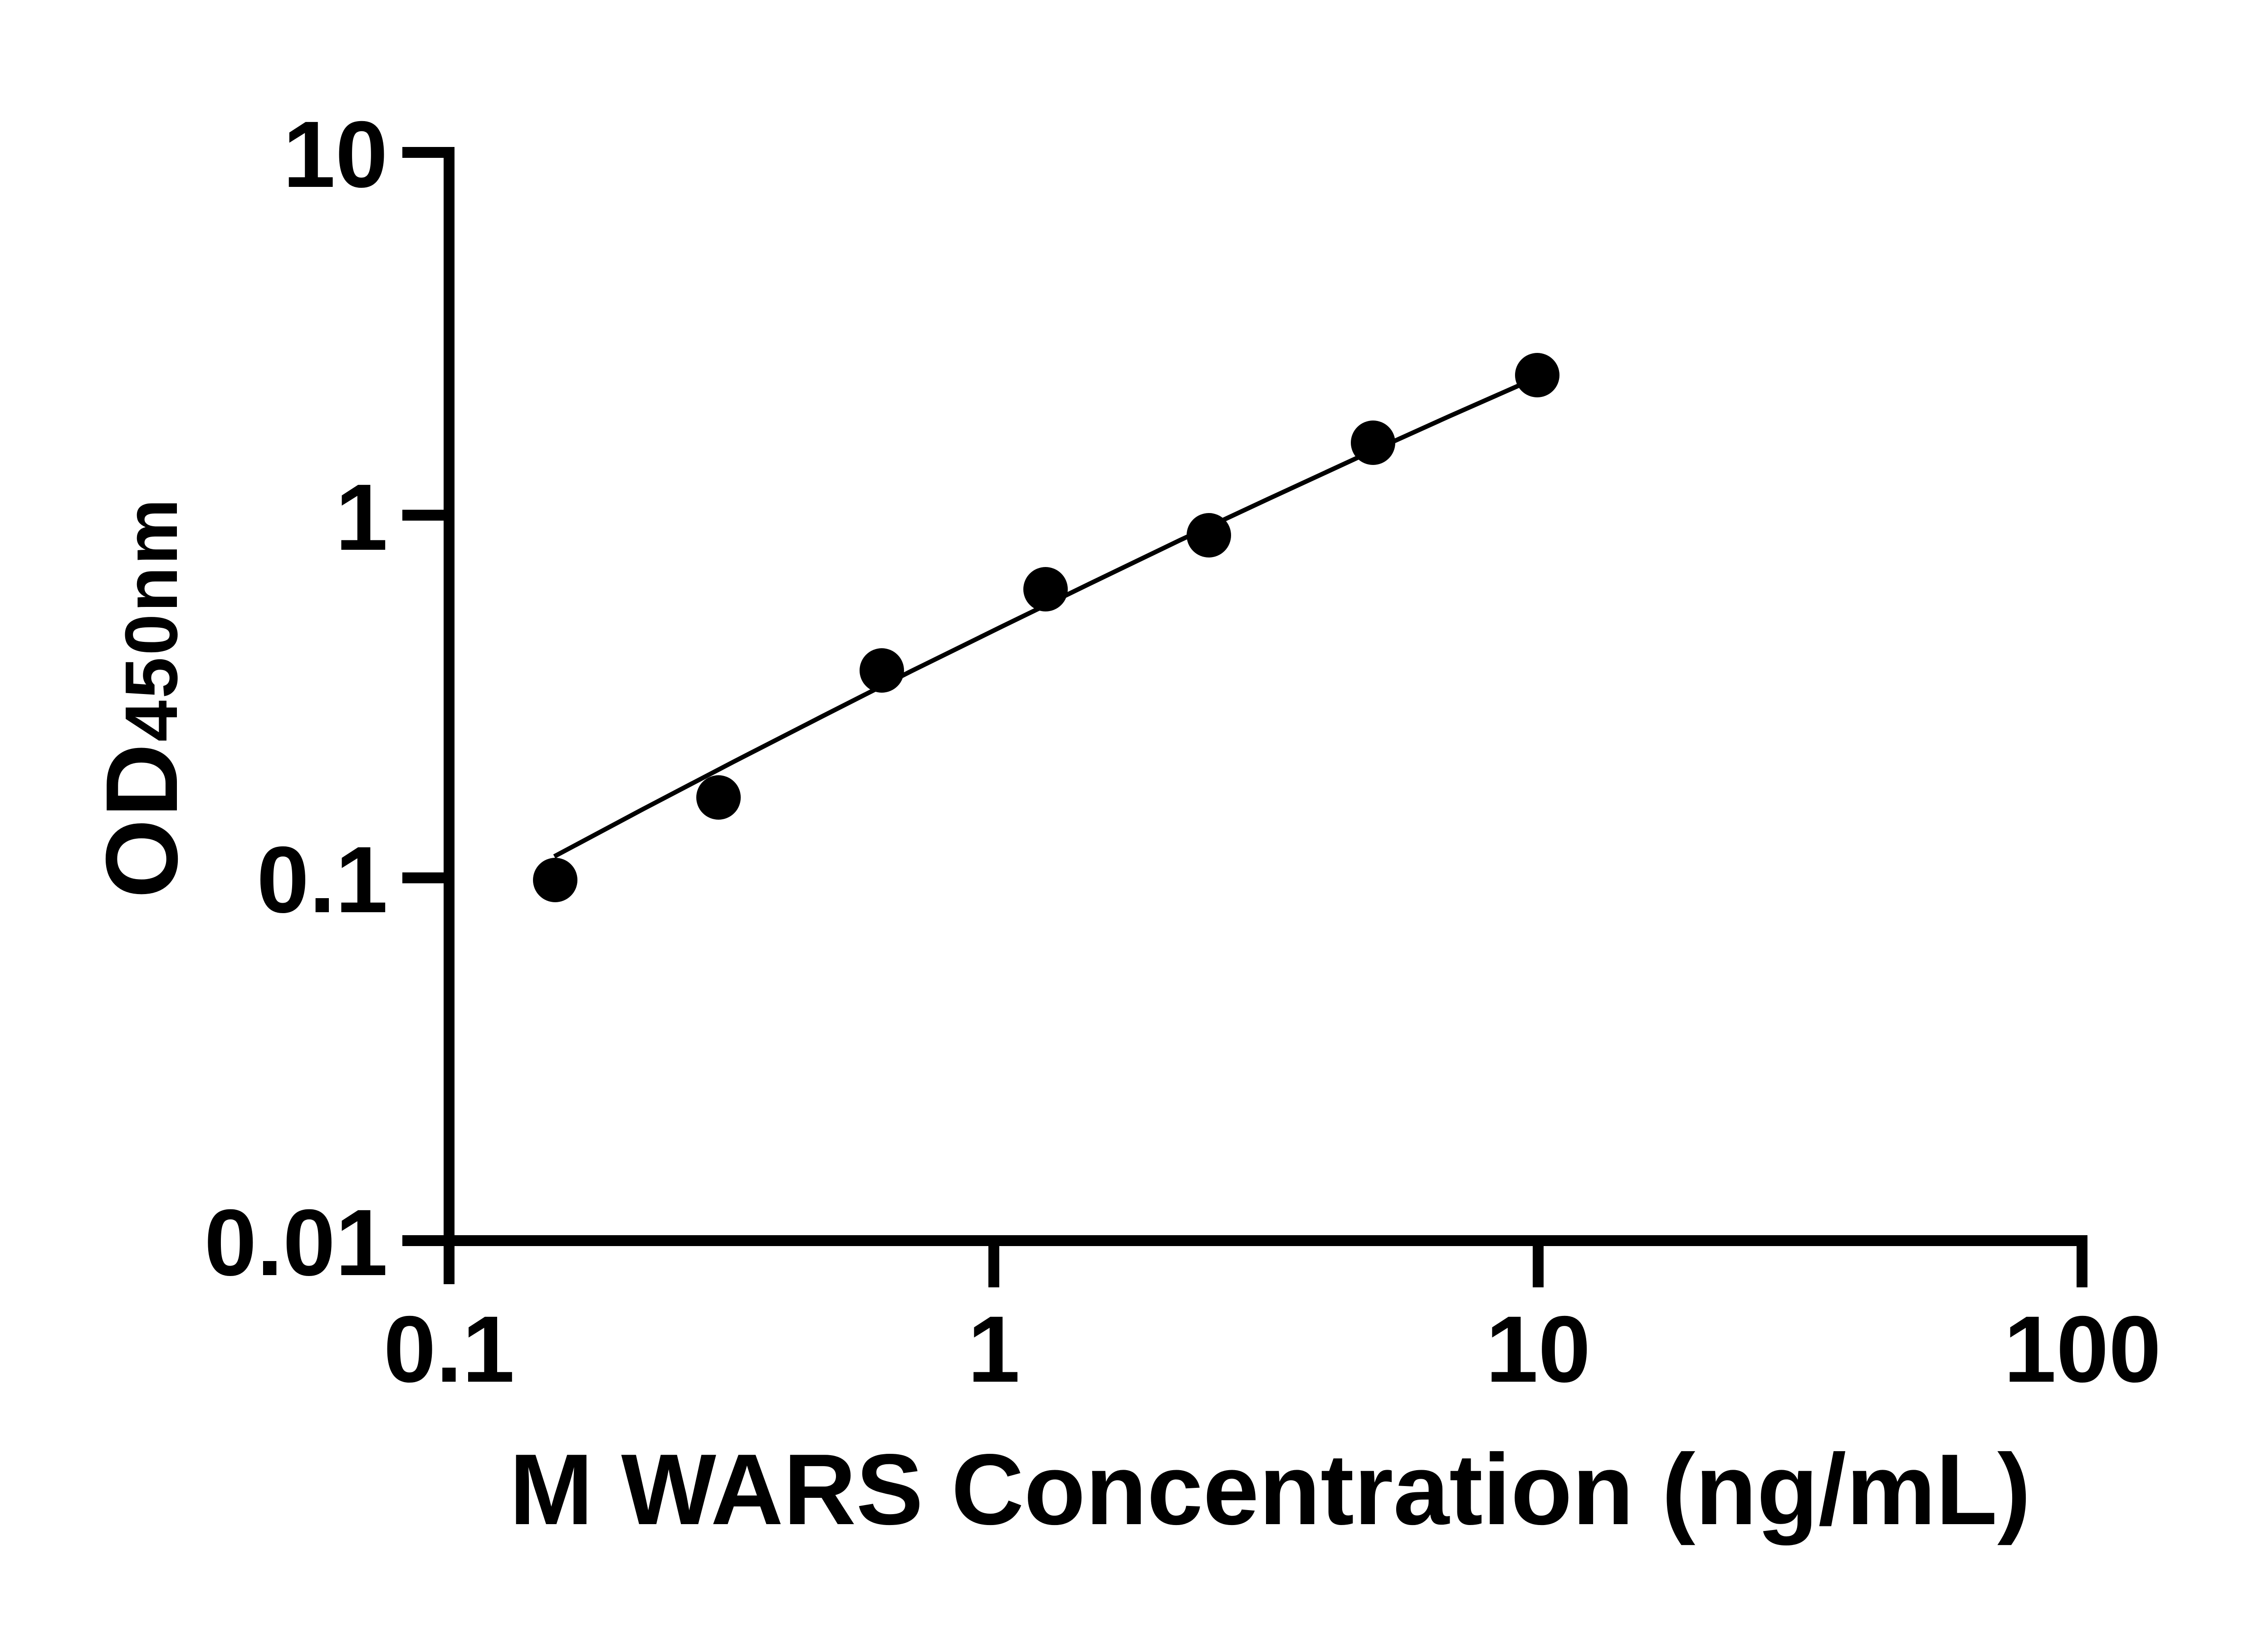 Image resolution: width=2268 pixels, height=1633 pixels. What do you see at coordinates (2083, 1349) in the screenshot?
I see `svg-text: 100` at bounding box center [2083, 1349].